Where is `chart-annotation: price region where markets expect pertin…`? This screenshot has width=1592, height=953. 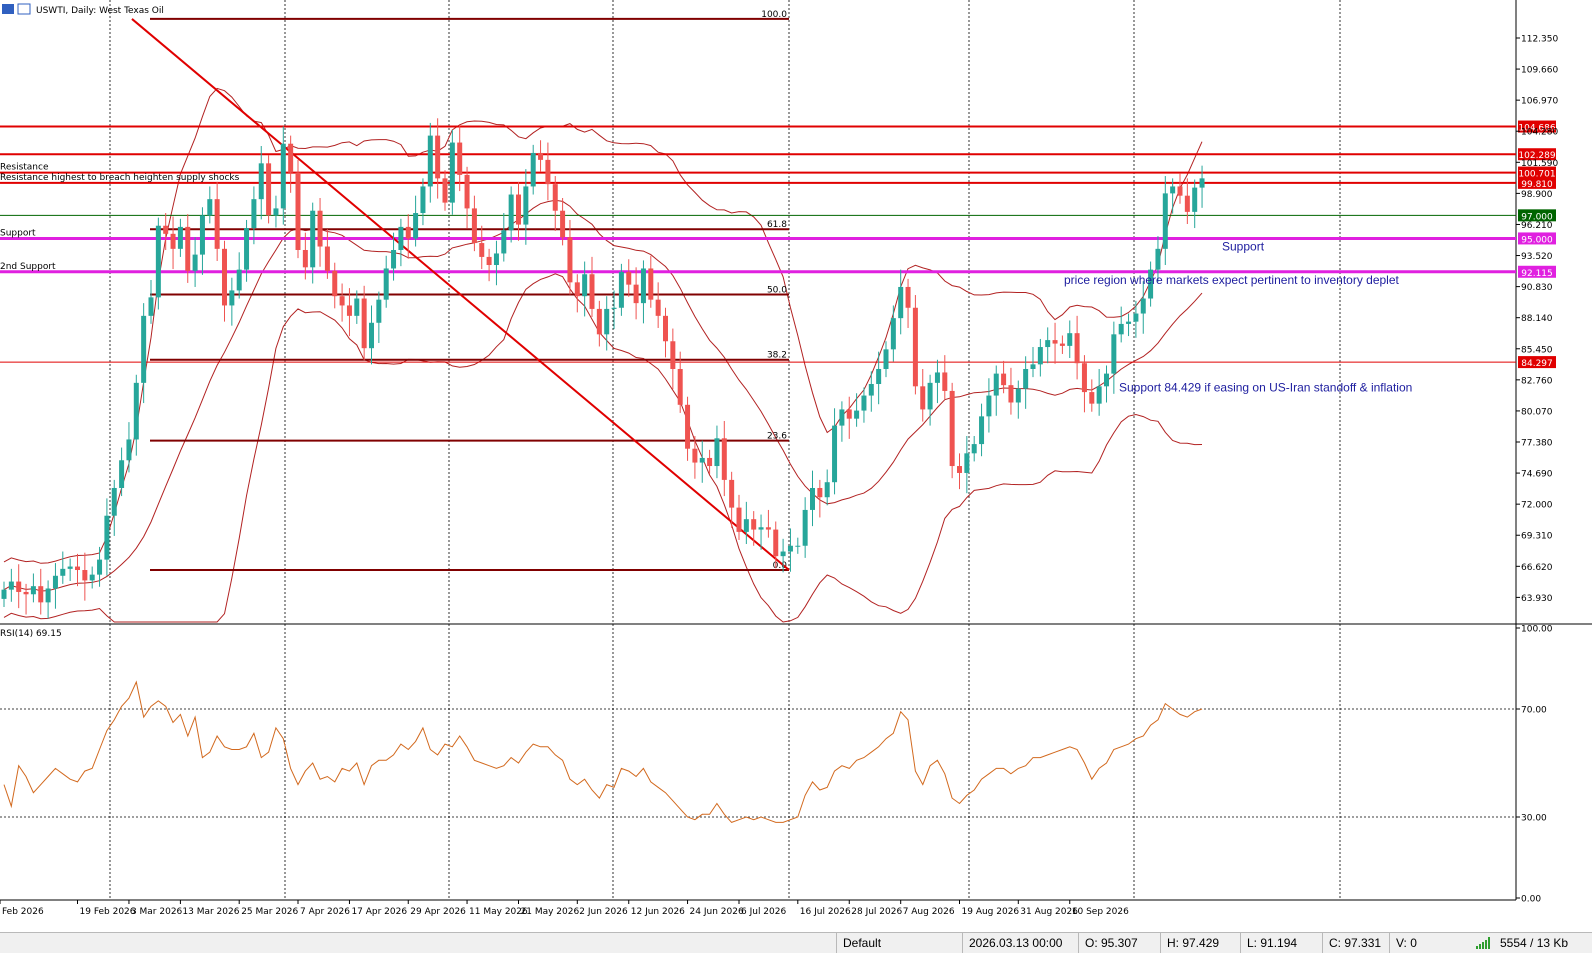
chart-annotation: price region where markets expect pertin… is located at coordinates (1232, 280).